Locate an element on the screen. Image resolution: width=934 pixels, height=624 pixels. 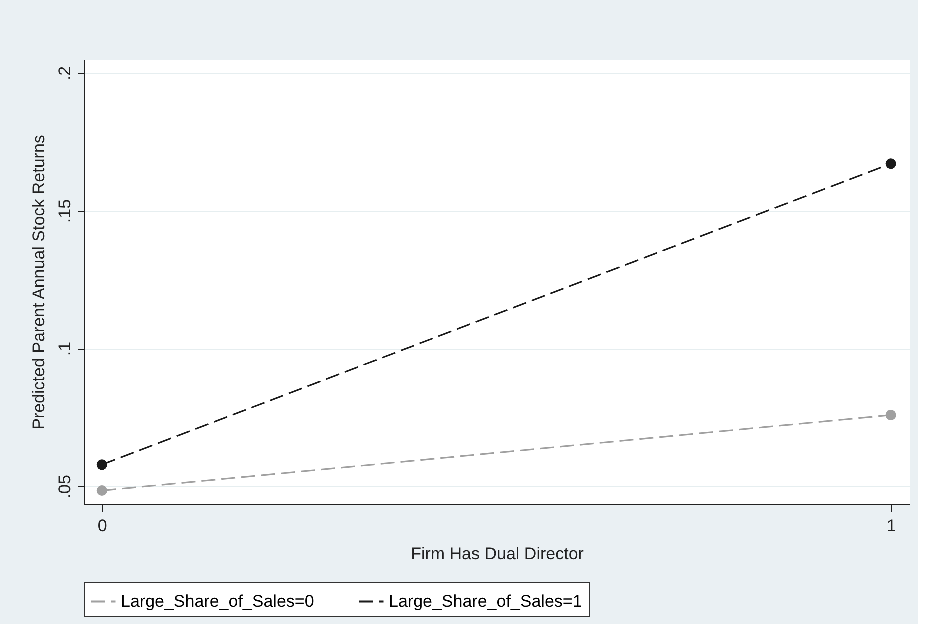
y-tick-label: .1 is located at coordinates (65, 349).